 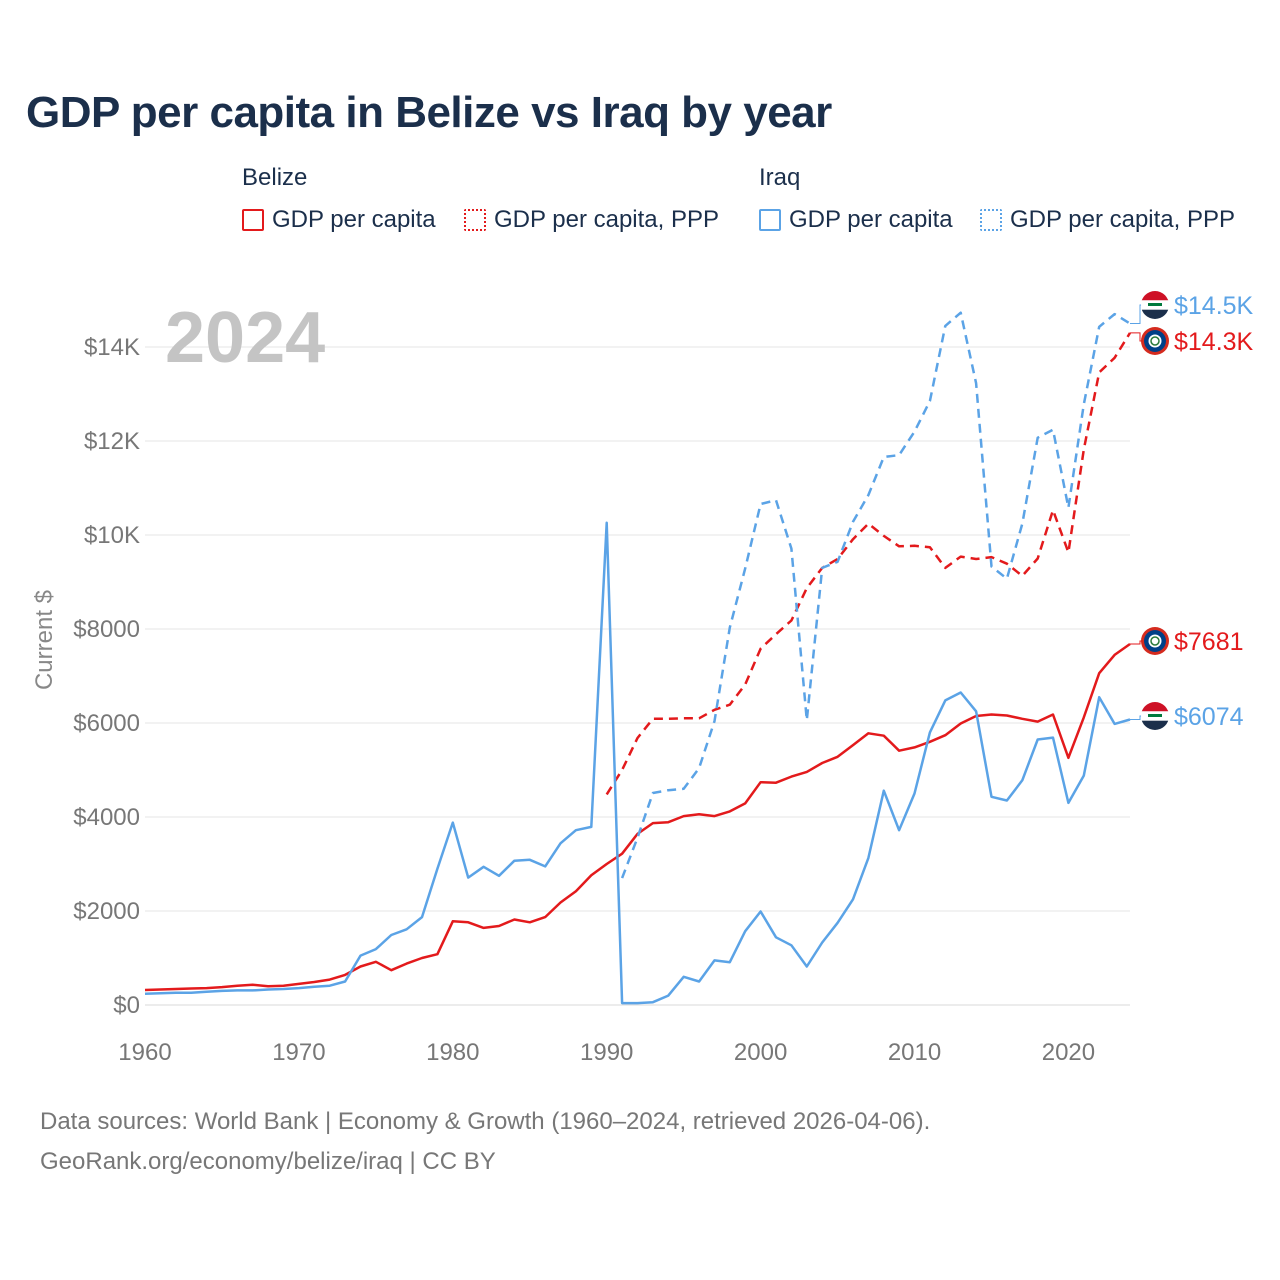 I want to click on y-tick-label: $14K, so click(x=112, y=347).